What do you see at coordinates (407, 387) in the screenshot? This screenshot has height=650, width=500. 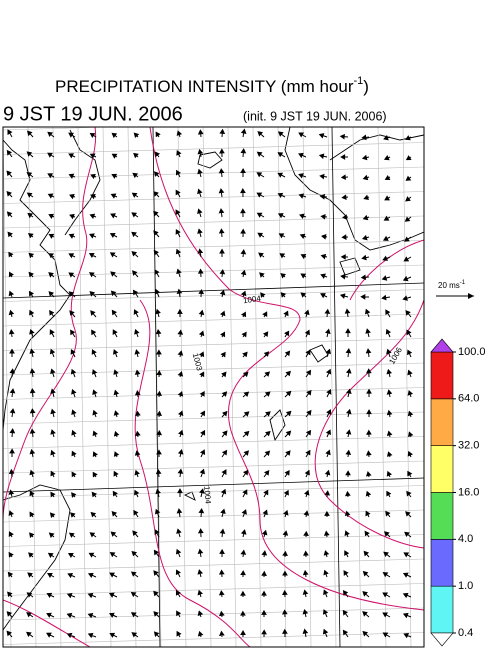 I see `meridian` at bounding box center [407, 387].